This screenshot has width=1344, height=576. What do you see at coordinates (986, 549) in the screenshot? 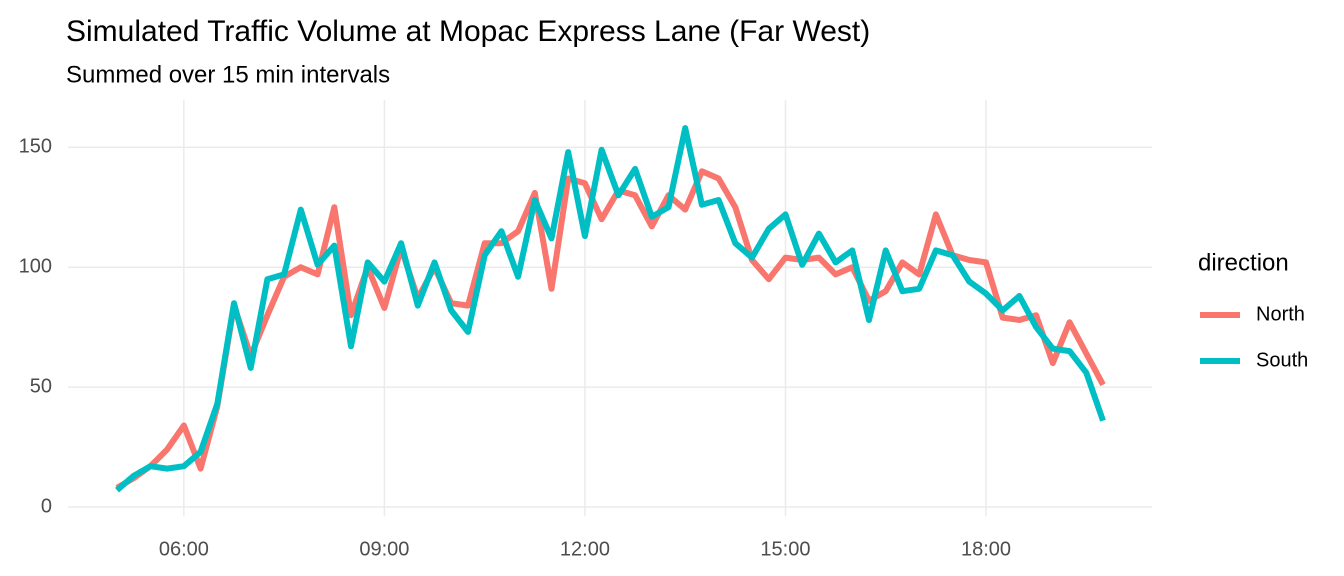
I see `x-tick-label: 18:00` at bounding box center [986, 549].